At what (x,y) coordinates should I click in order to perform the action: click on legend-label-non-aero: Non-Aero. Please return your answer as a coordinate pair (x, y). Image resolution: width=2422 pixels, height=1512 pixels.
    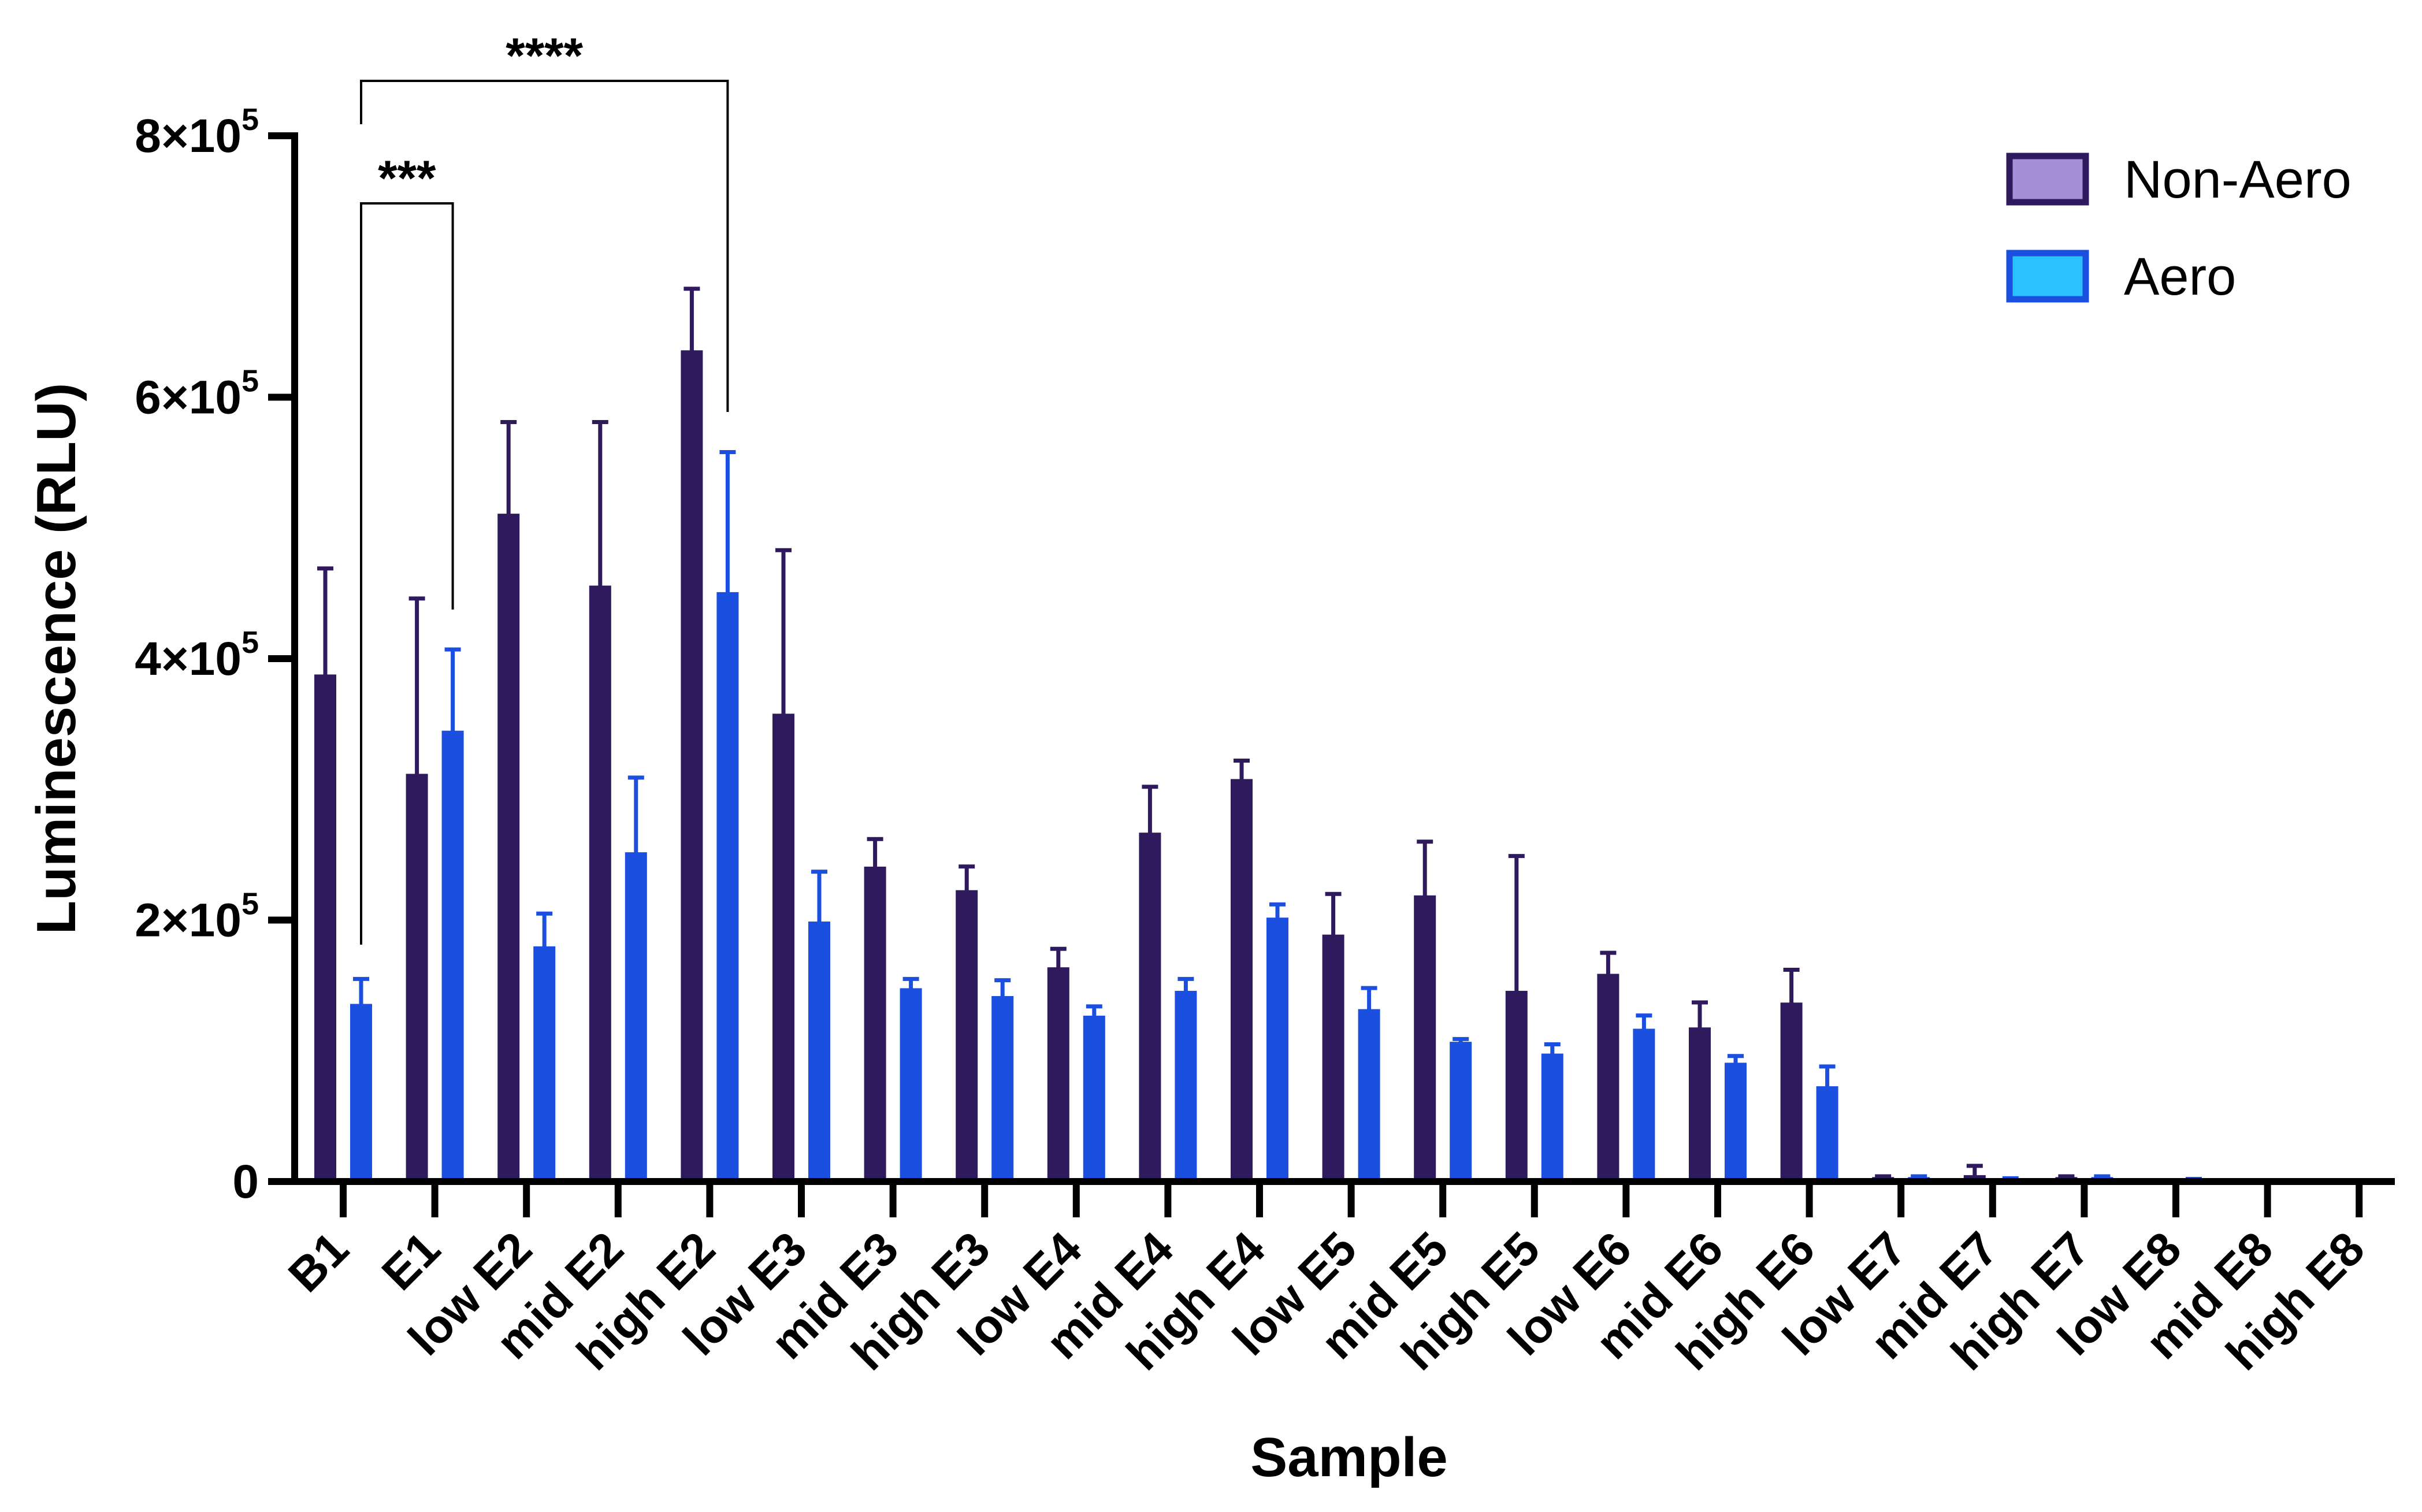
    Looking at the image, I should click on (2238, 179).